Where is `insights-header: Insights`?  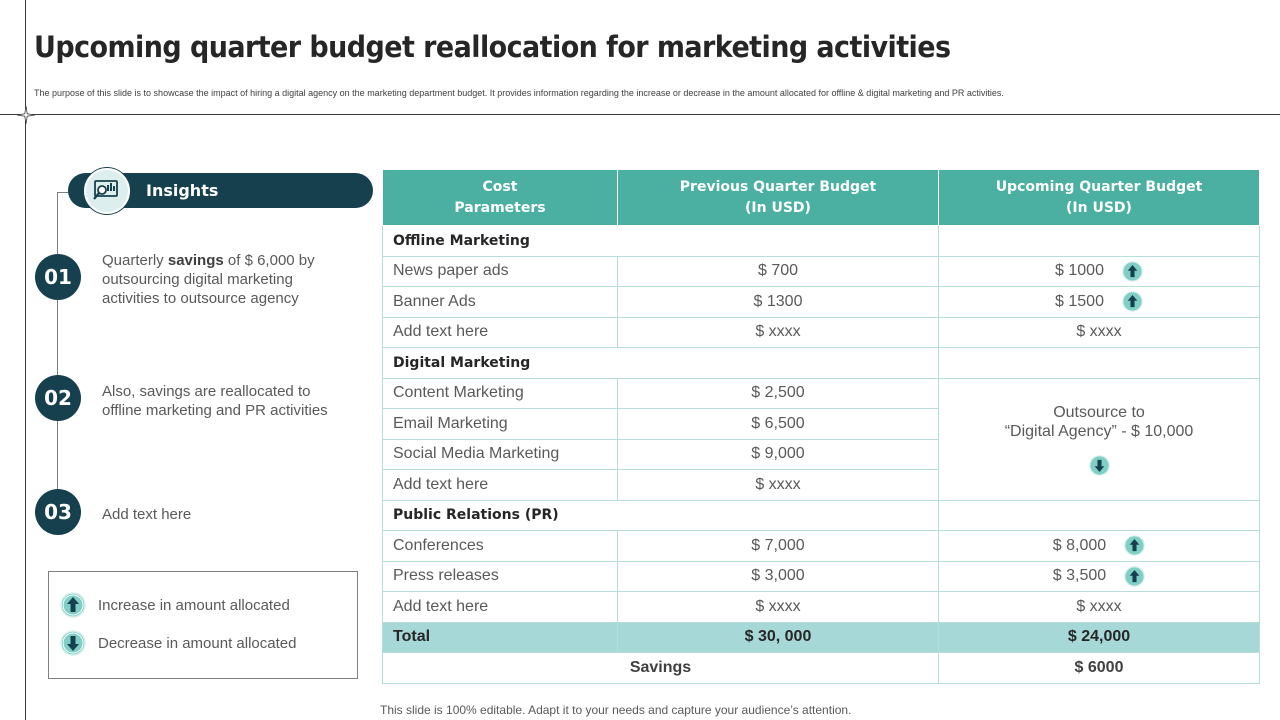
insights-header: Insights is located at coordinates (182, 190).